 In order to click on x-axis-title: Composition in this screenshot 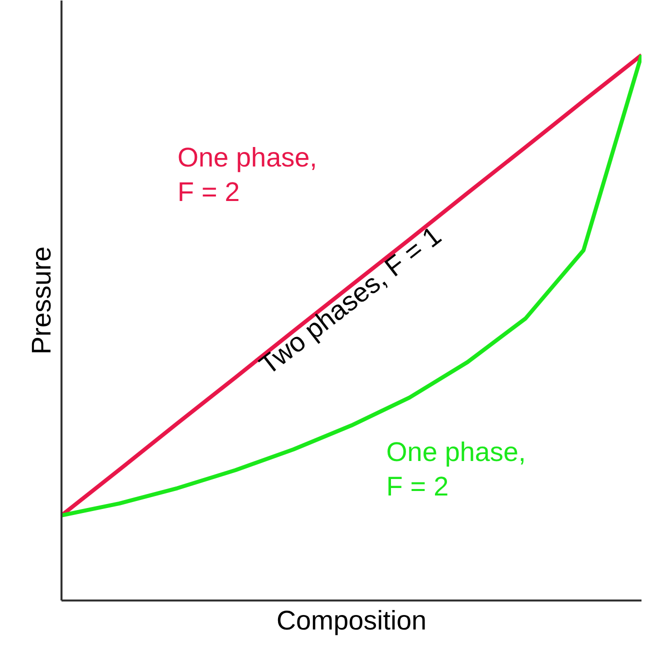, I will do `click(351, 621)`.